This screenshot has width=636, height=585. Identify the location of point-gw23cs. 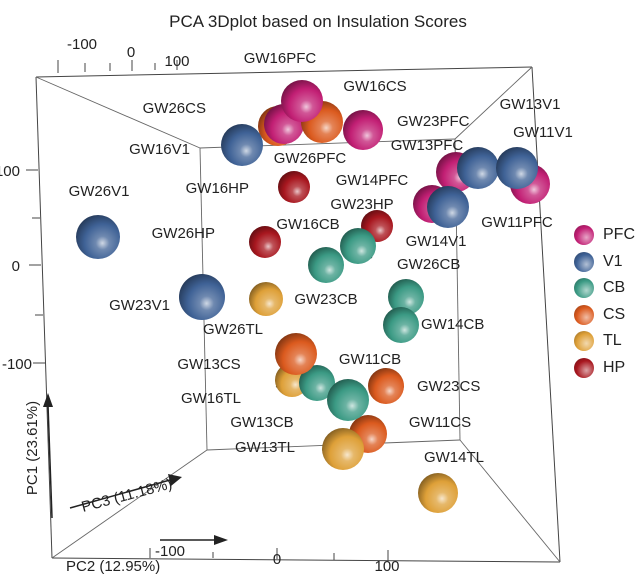
(386, 386).